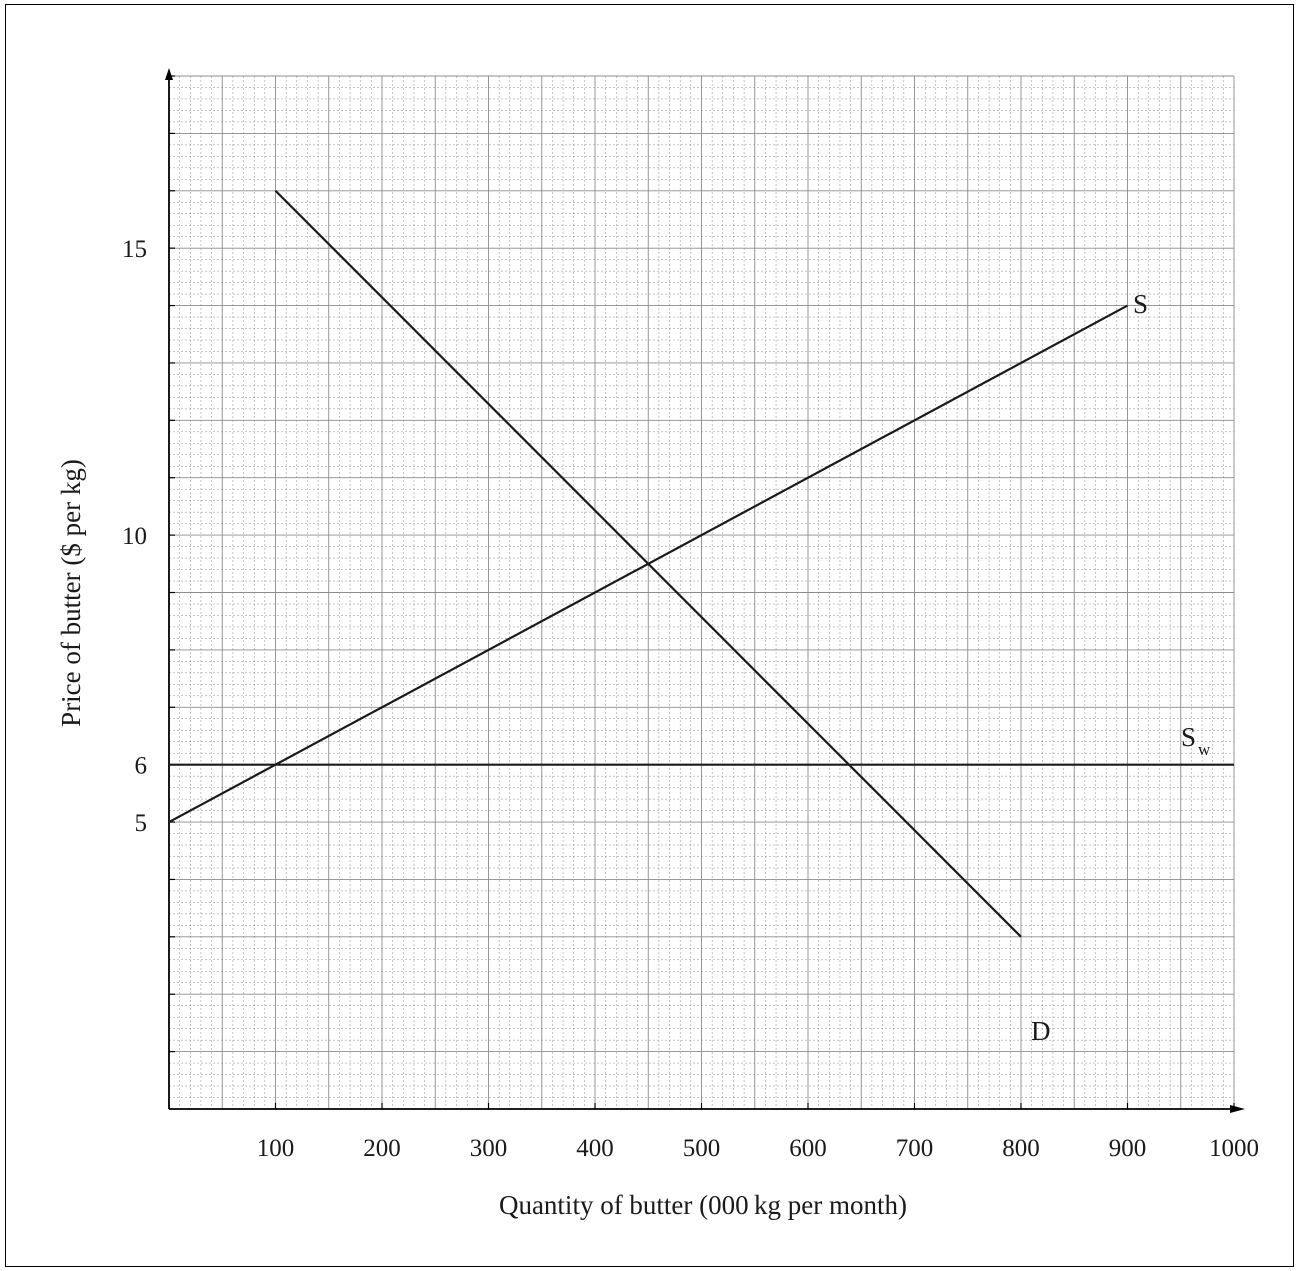 The image size is (1300, 1271). I want to click on x-axis-label: Quantity of butter (000 kg per month), so click(703, 1205).